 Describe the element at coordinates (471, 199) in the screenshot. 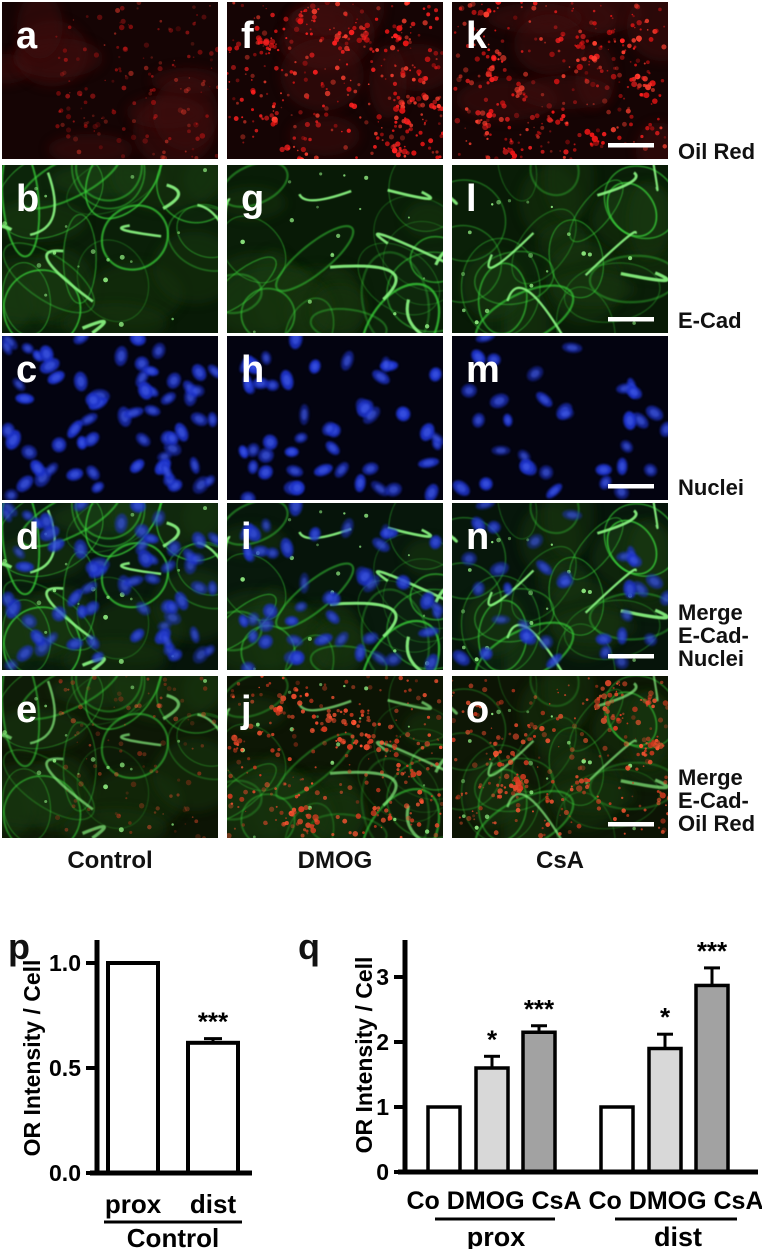

I see `panel-letter-l: l` at that location.